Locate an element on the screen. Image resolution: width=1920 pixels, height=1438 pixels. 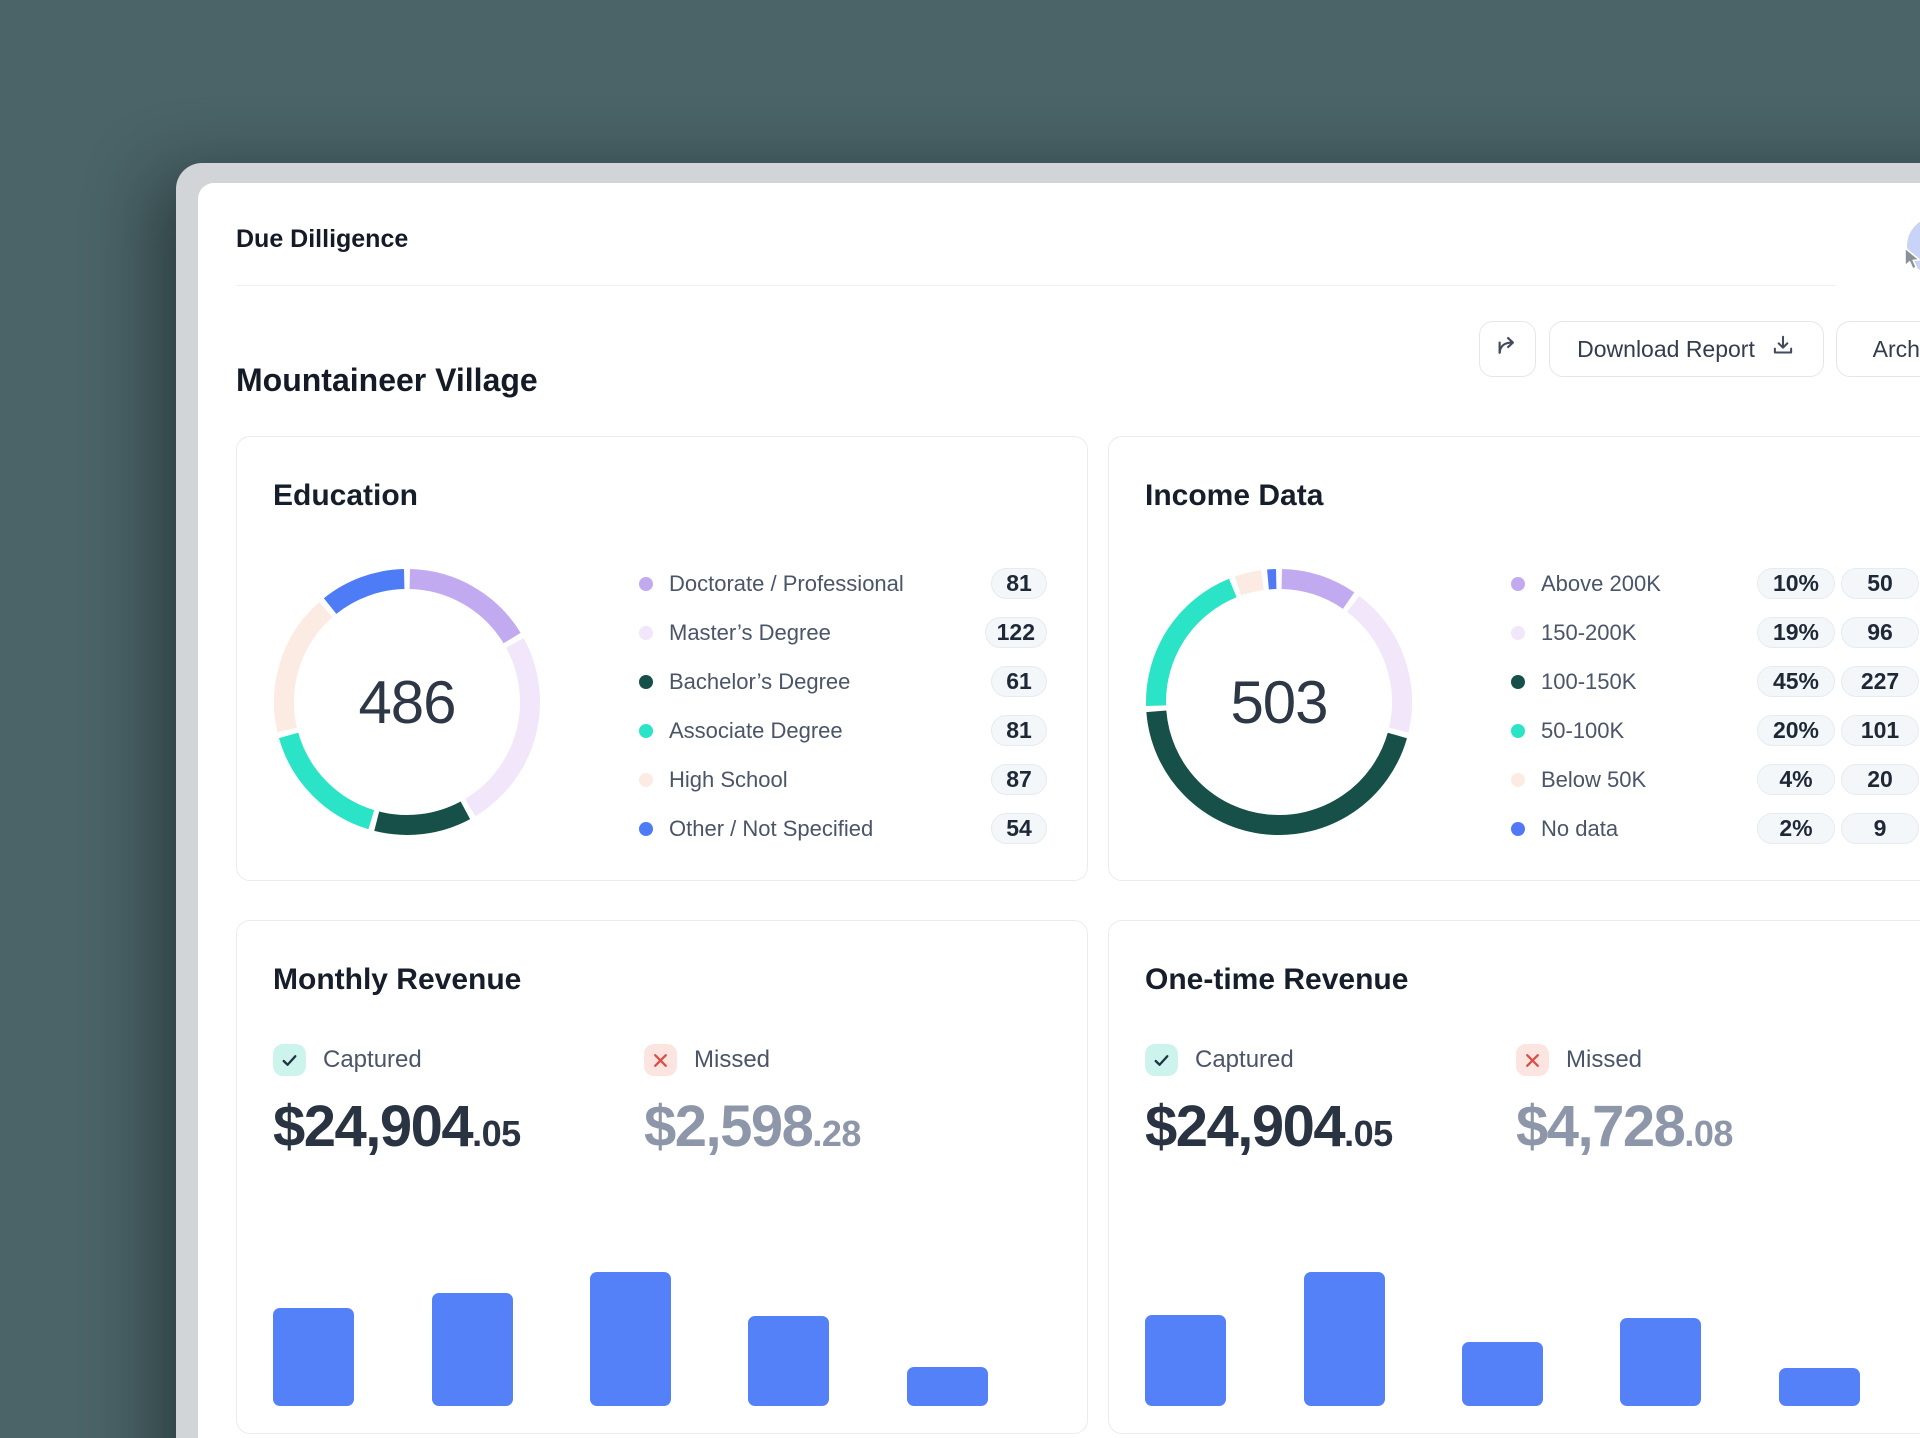
monthly-revenue-title: Monthly Revenue is located at coordinates (397, 979).